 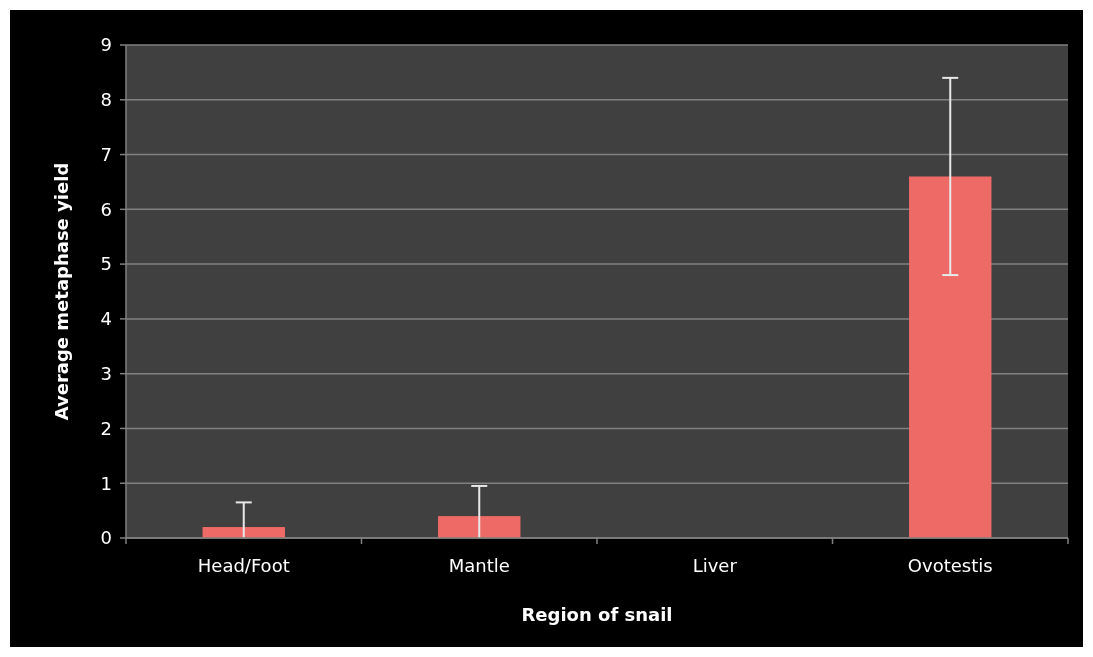 What do you see at coordinates (106, 538) in the screenshot?
I see `y-tick-label: 0` at bounding box center [106, 538].